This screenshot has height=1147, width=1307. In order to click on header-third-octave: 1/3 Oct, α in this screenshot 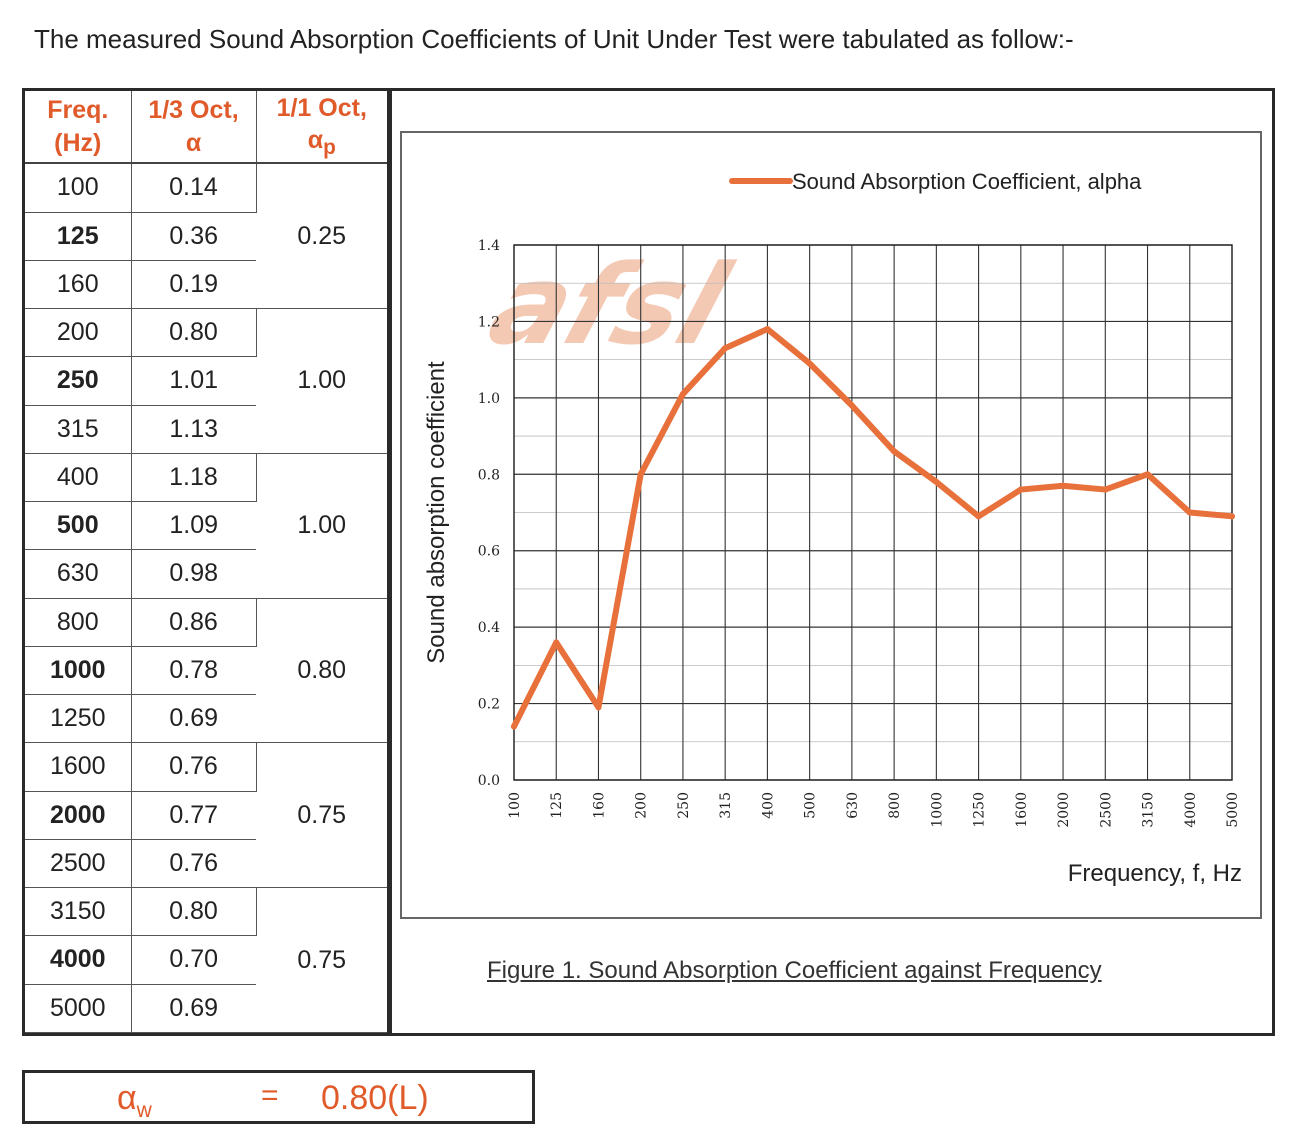, I will do `click(194, 127)`.